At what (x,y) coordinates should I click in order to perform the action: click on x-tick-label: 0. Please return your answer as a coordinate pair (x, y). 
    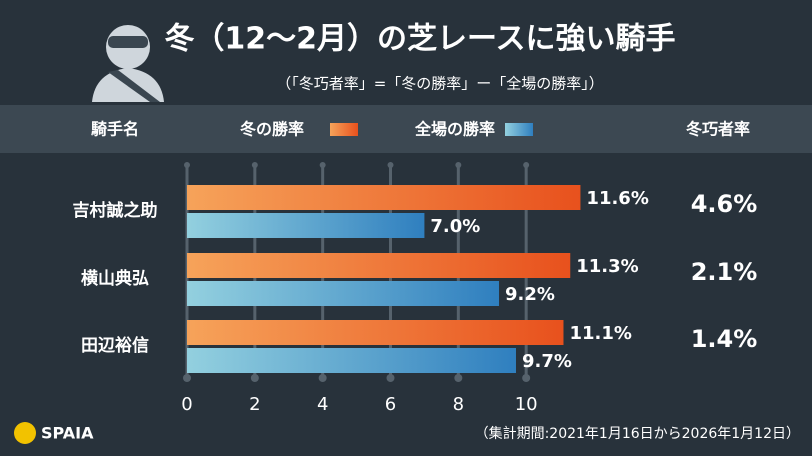
    Looking at the image, I should click on (186, 404).